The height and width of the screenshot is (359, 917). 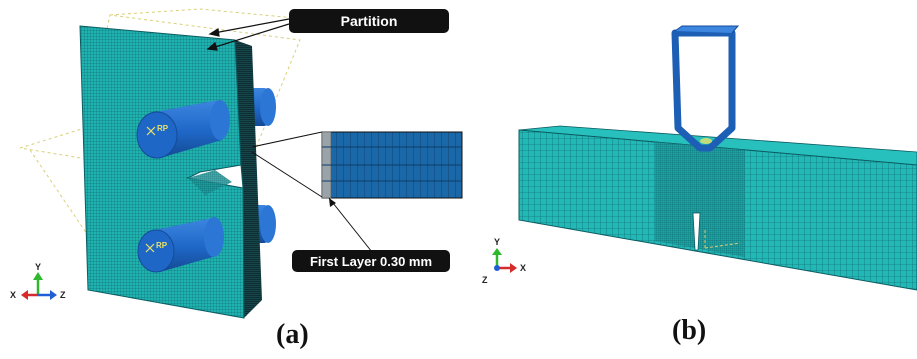 I want to click on beam-refined-zone, so click(x=700, y=199).